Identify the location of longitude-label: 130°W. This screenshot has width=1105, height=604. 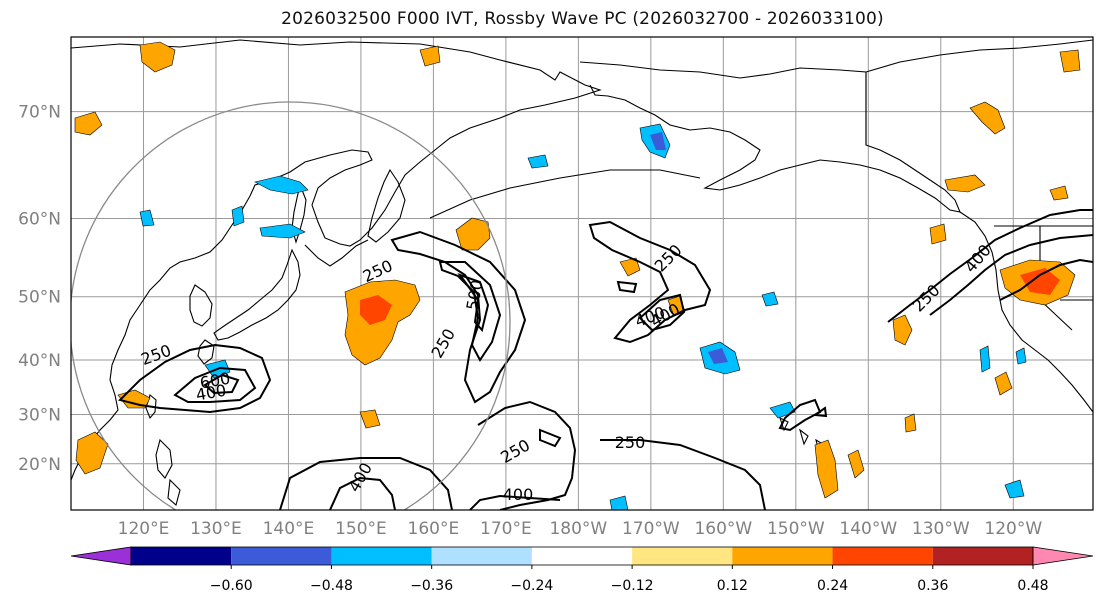
(941, 529).